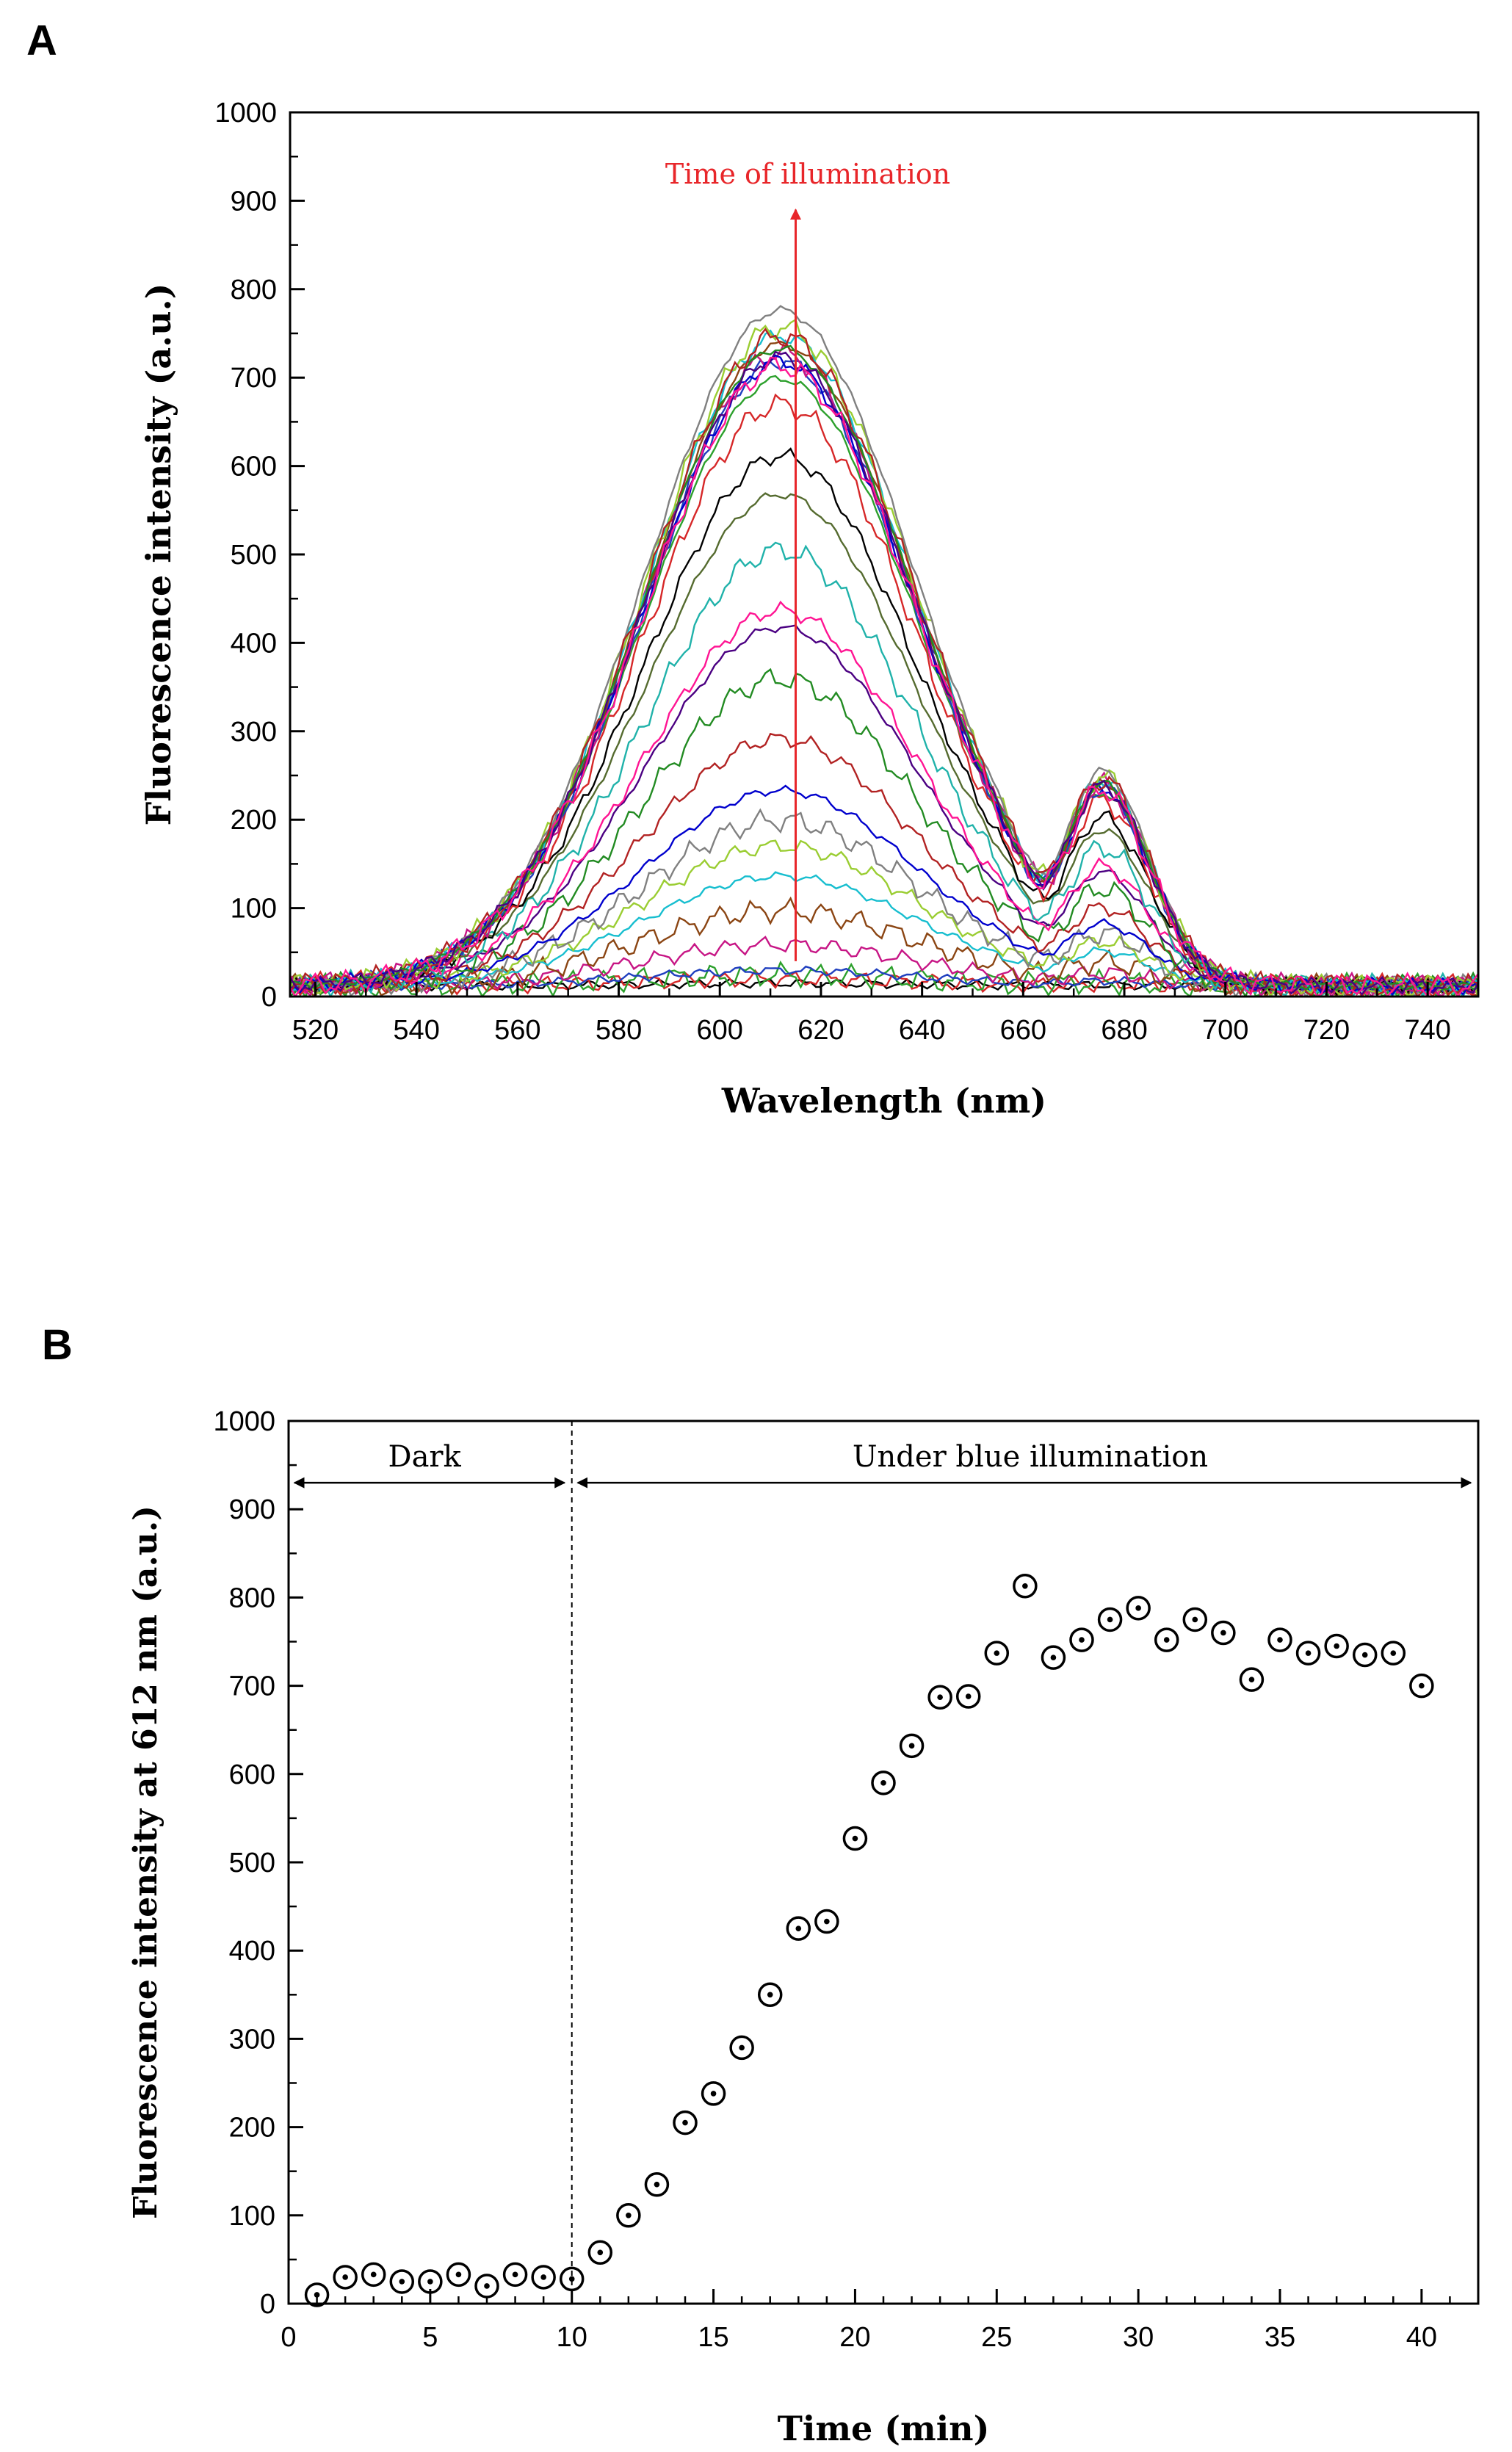 This screenshot has height=2452, width=1512. Describe the element at coordinates (720, 1030) in the screenshot. I see `x-tick-label: 600` at that location.